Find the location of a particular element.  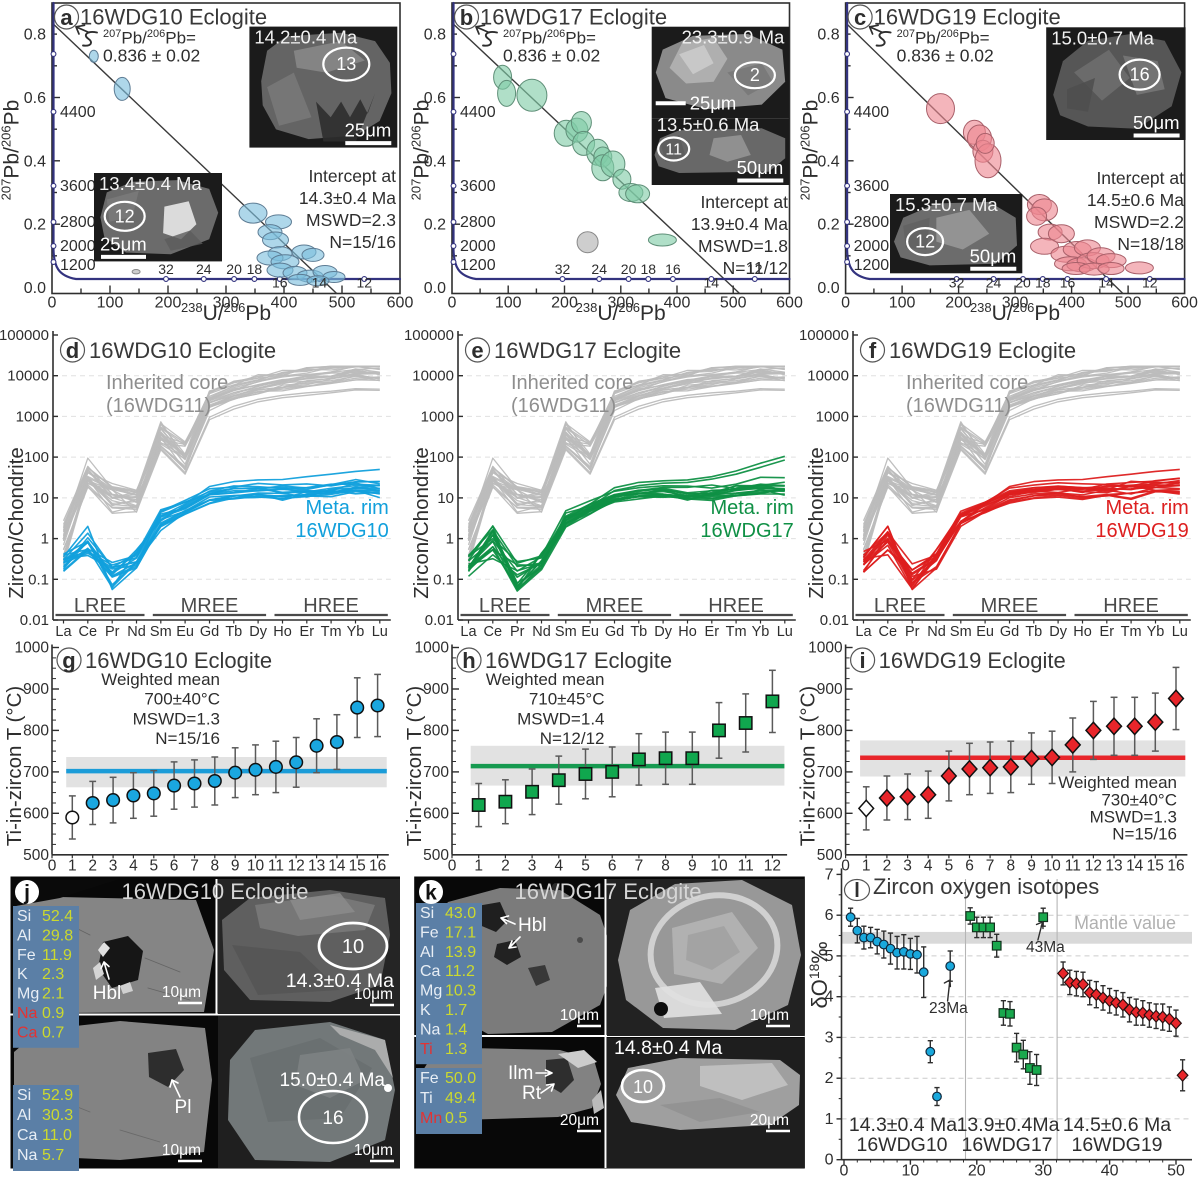

svg-text: 0.6 is located at coordinates (828, 98).